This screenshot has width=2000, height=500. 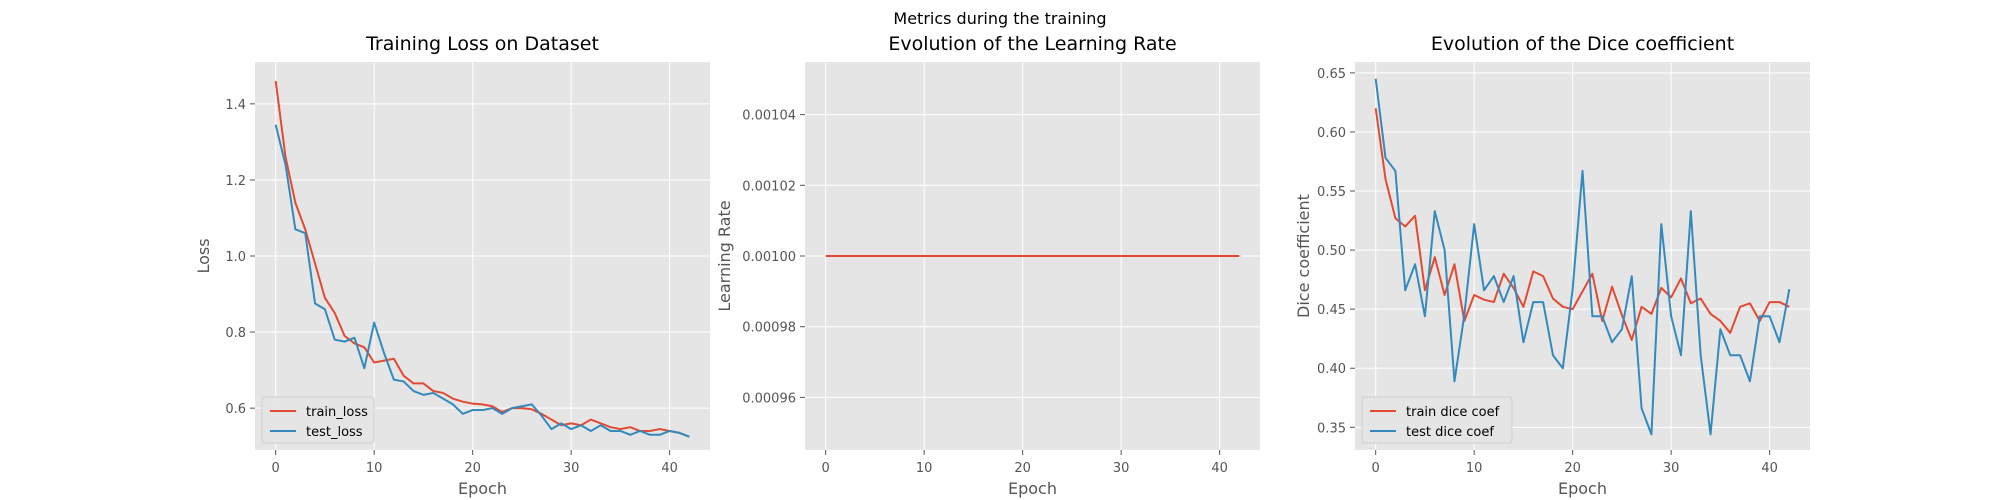 I want to click on chart-title-lr: Evolution of the Learning Rate, so click(x=1032, y=44).